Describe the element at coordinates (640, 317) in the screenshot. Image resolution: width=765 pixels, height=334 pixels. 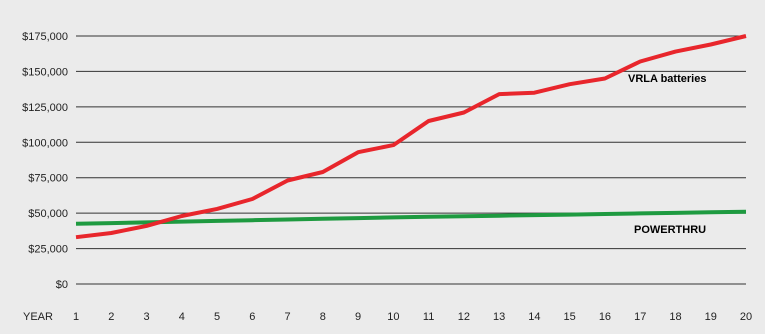
I see `x-tick-label: 17` at that location.